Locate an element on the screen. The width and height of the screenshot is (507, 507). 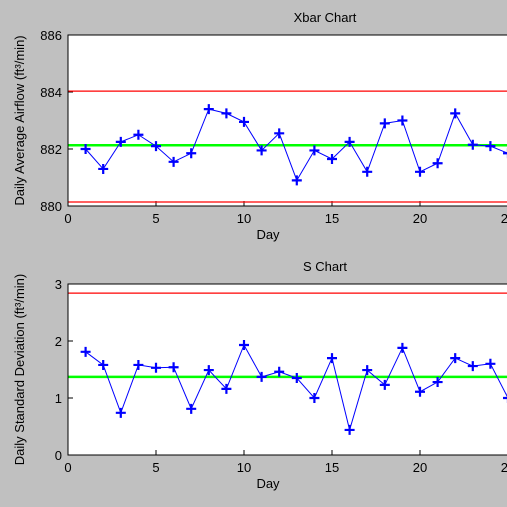
y-tick-label: 884 is located at coordinates (51, 92).